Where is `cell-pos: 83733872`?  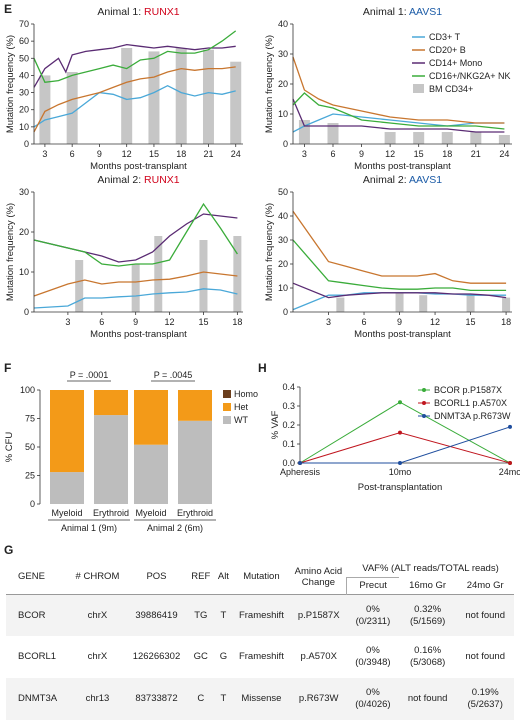
cell-pos: 83733872 is located at coordinates (156, 699).